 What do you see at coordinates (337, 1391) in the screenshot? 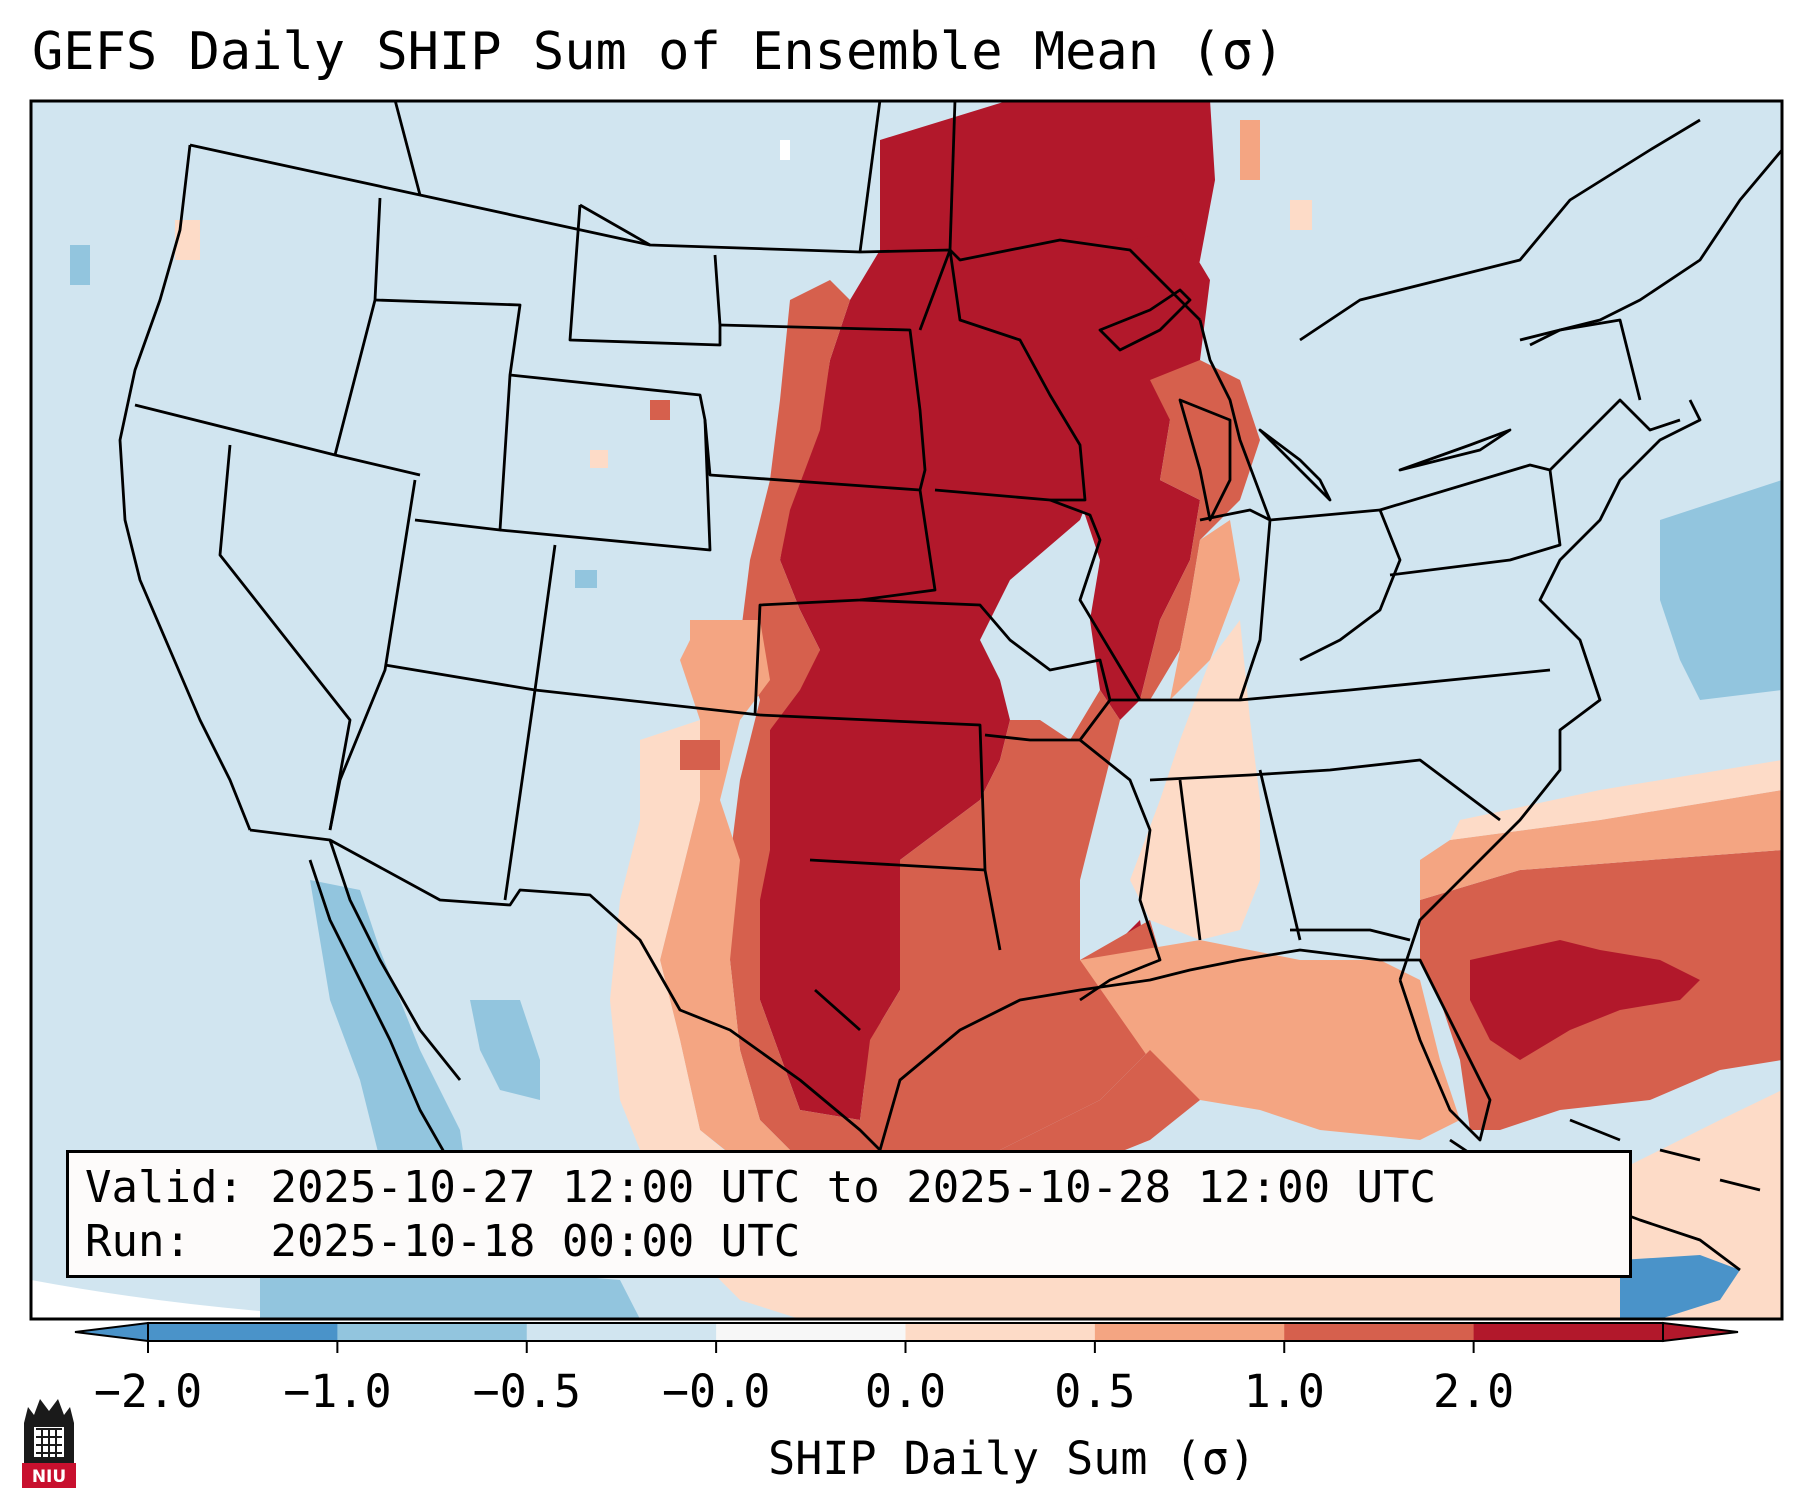
I see `colorbar-tick-label: −1.0` at bounding box center [337, 1391].